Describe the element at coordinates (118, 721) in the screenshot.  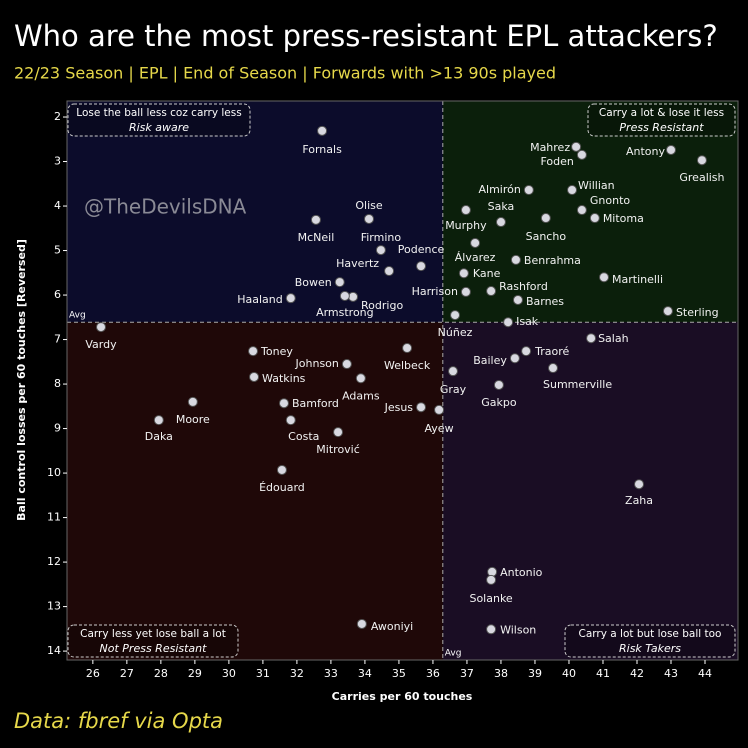
I see `footer: Data: fbref via Opta` at that location.